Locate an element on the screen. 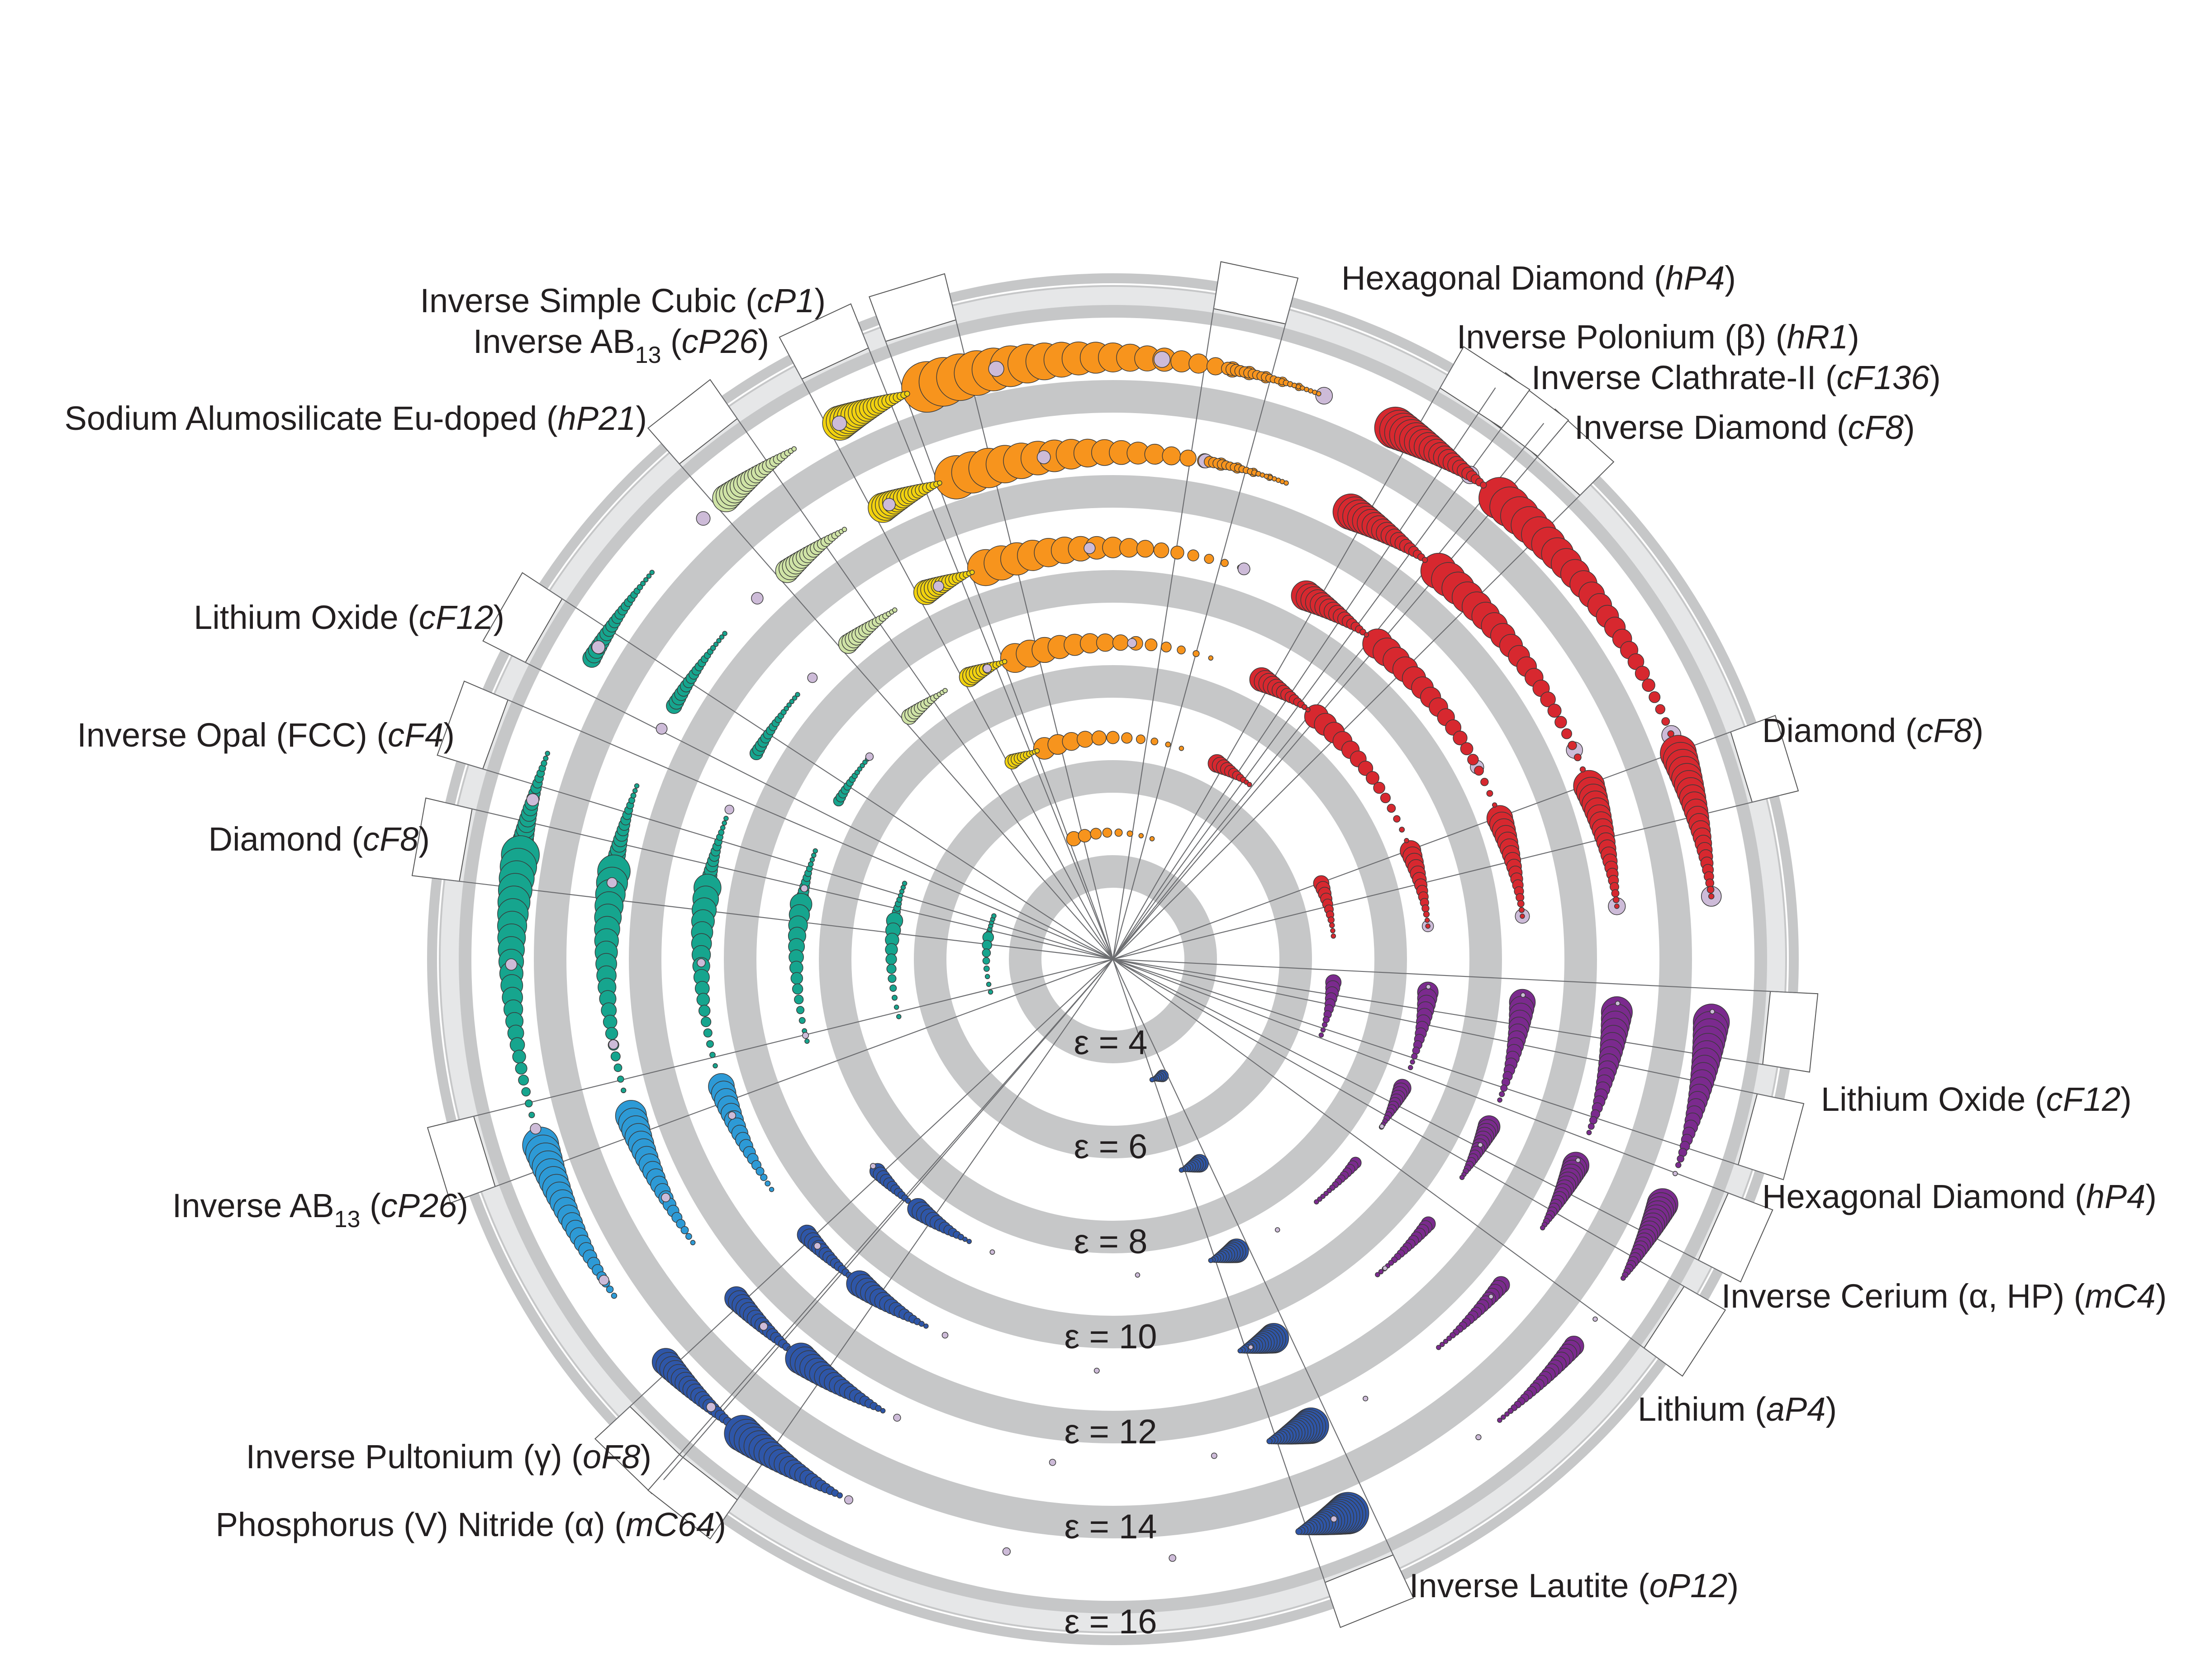  sector-label: Inverse Polonium (β) (hR1) is located at coordinates (1658, 337).